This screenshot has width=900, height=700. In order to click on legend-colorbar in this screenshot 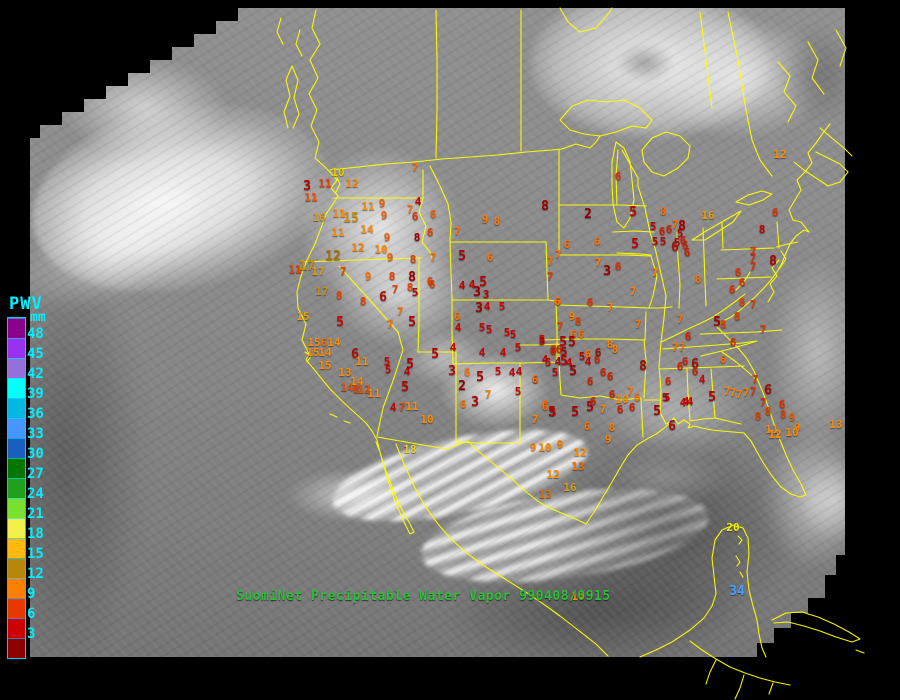, I will do `click(16, 488)`.